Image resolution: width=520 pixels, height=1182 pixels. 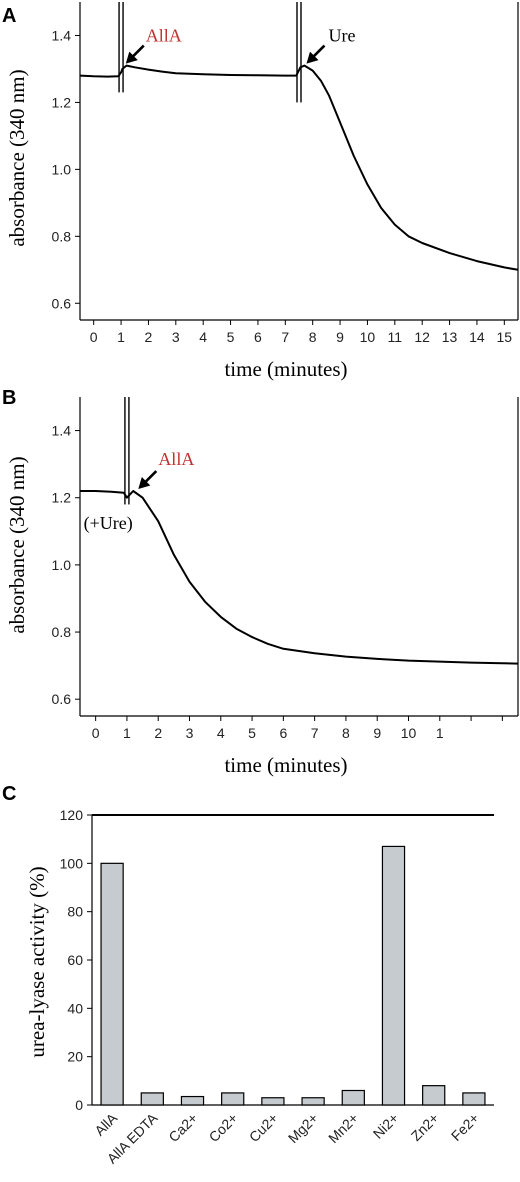 I want to click on y-tick-label-a: 1.0, so click(x=62, y=169).